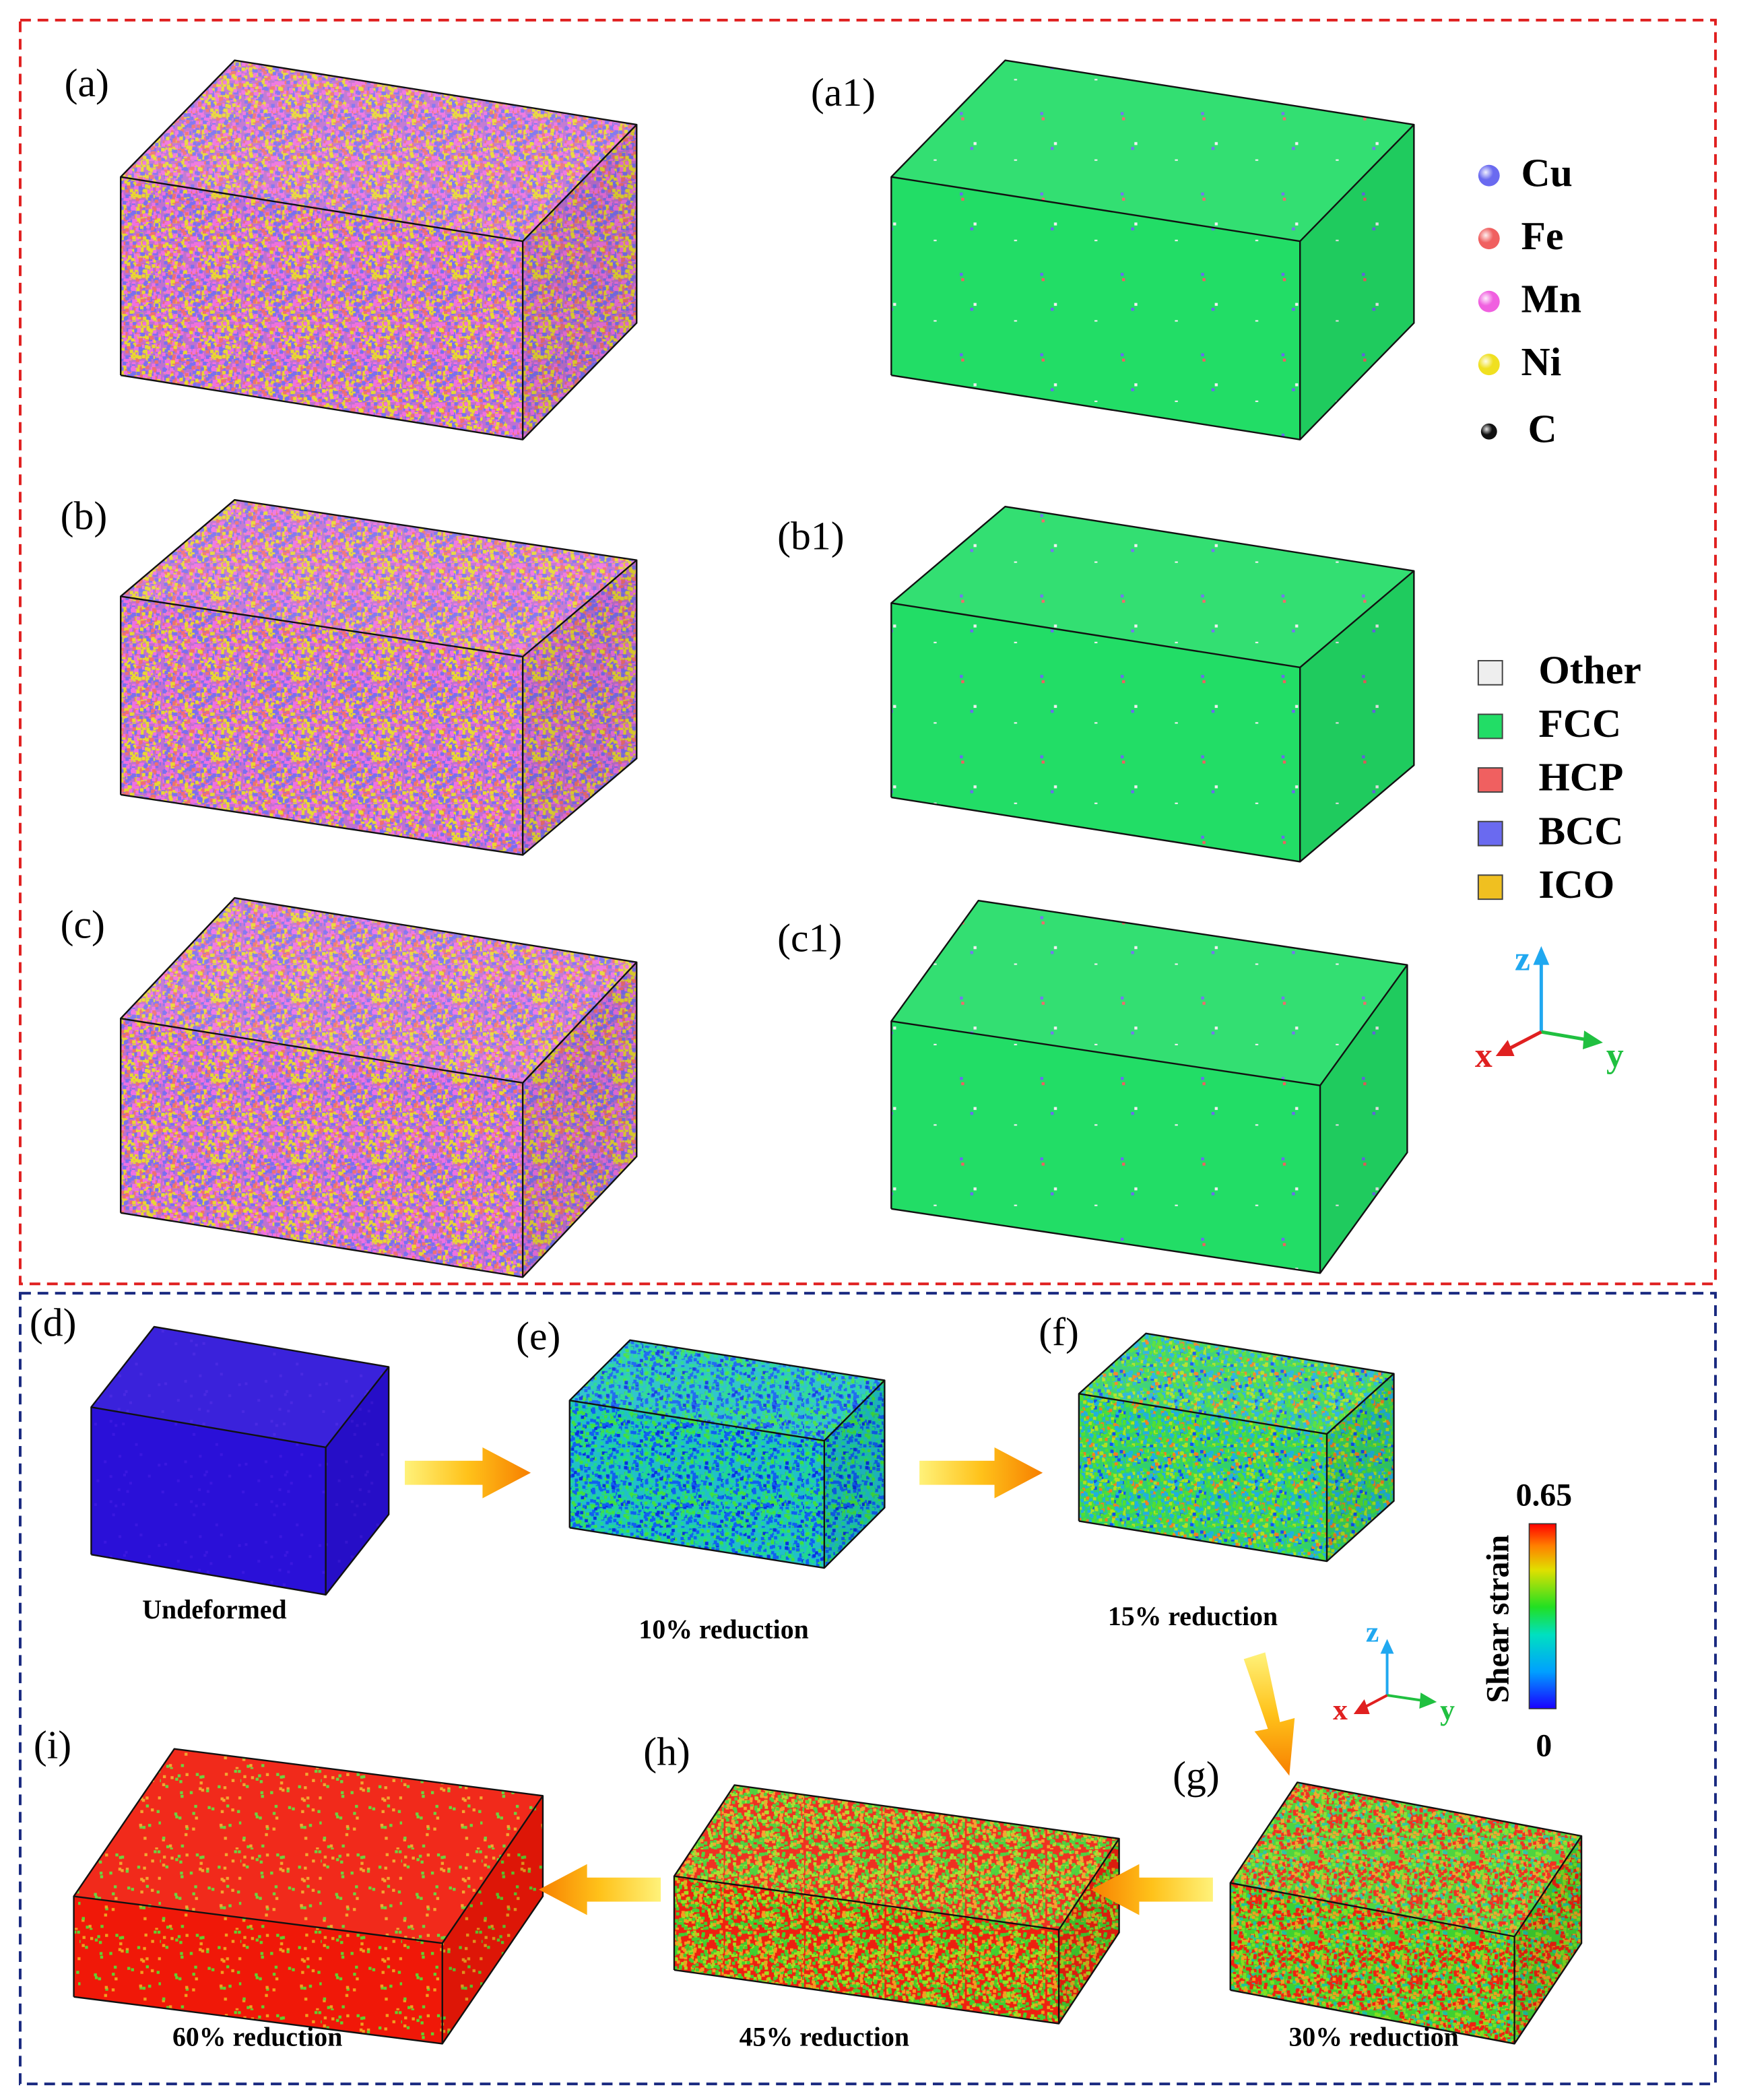 This screenshot has height=2100, width=1737. I want to click on stage-caption: 60% reduction, so click(257, 2037).